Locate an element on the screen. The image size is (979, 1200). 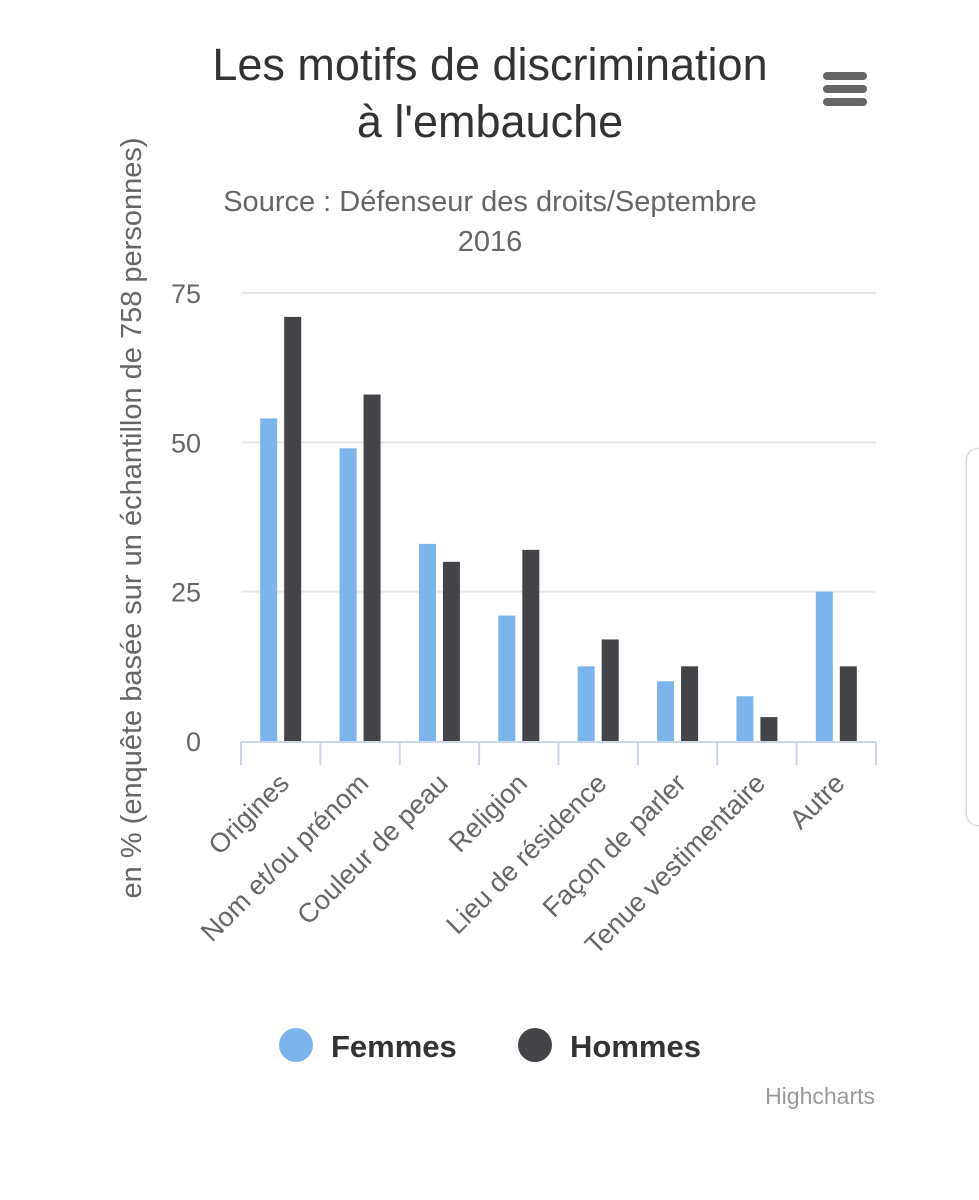
chart-title-line-2: à l'embauche is located at coordinates (490, 121).